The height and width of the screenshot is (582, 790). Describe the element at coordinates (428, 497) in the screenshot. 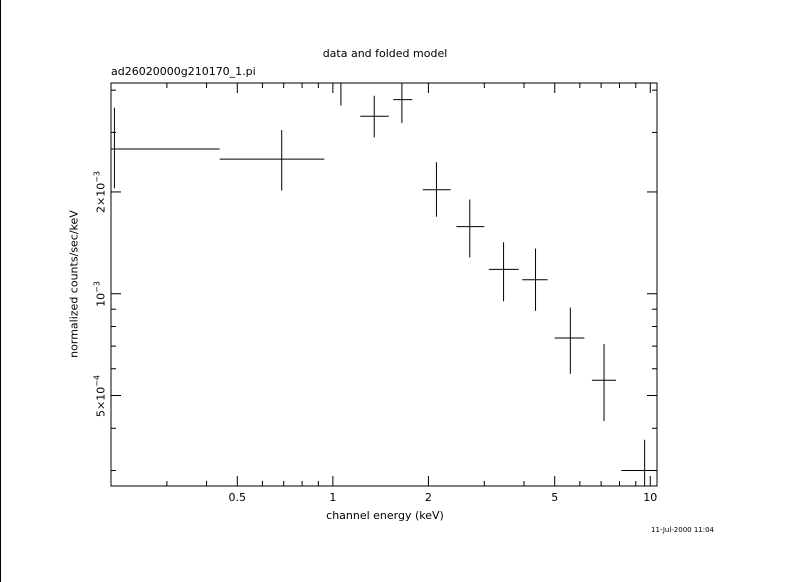

I see `x-tick-label: 2` at that location.